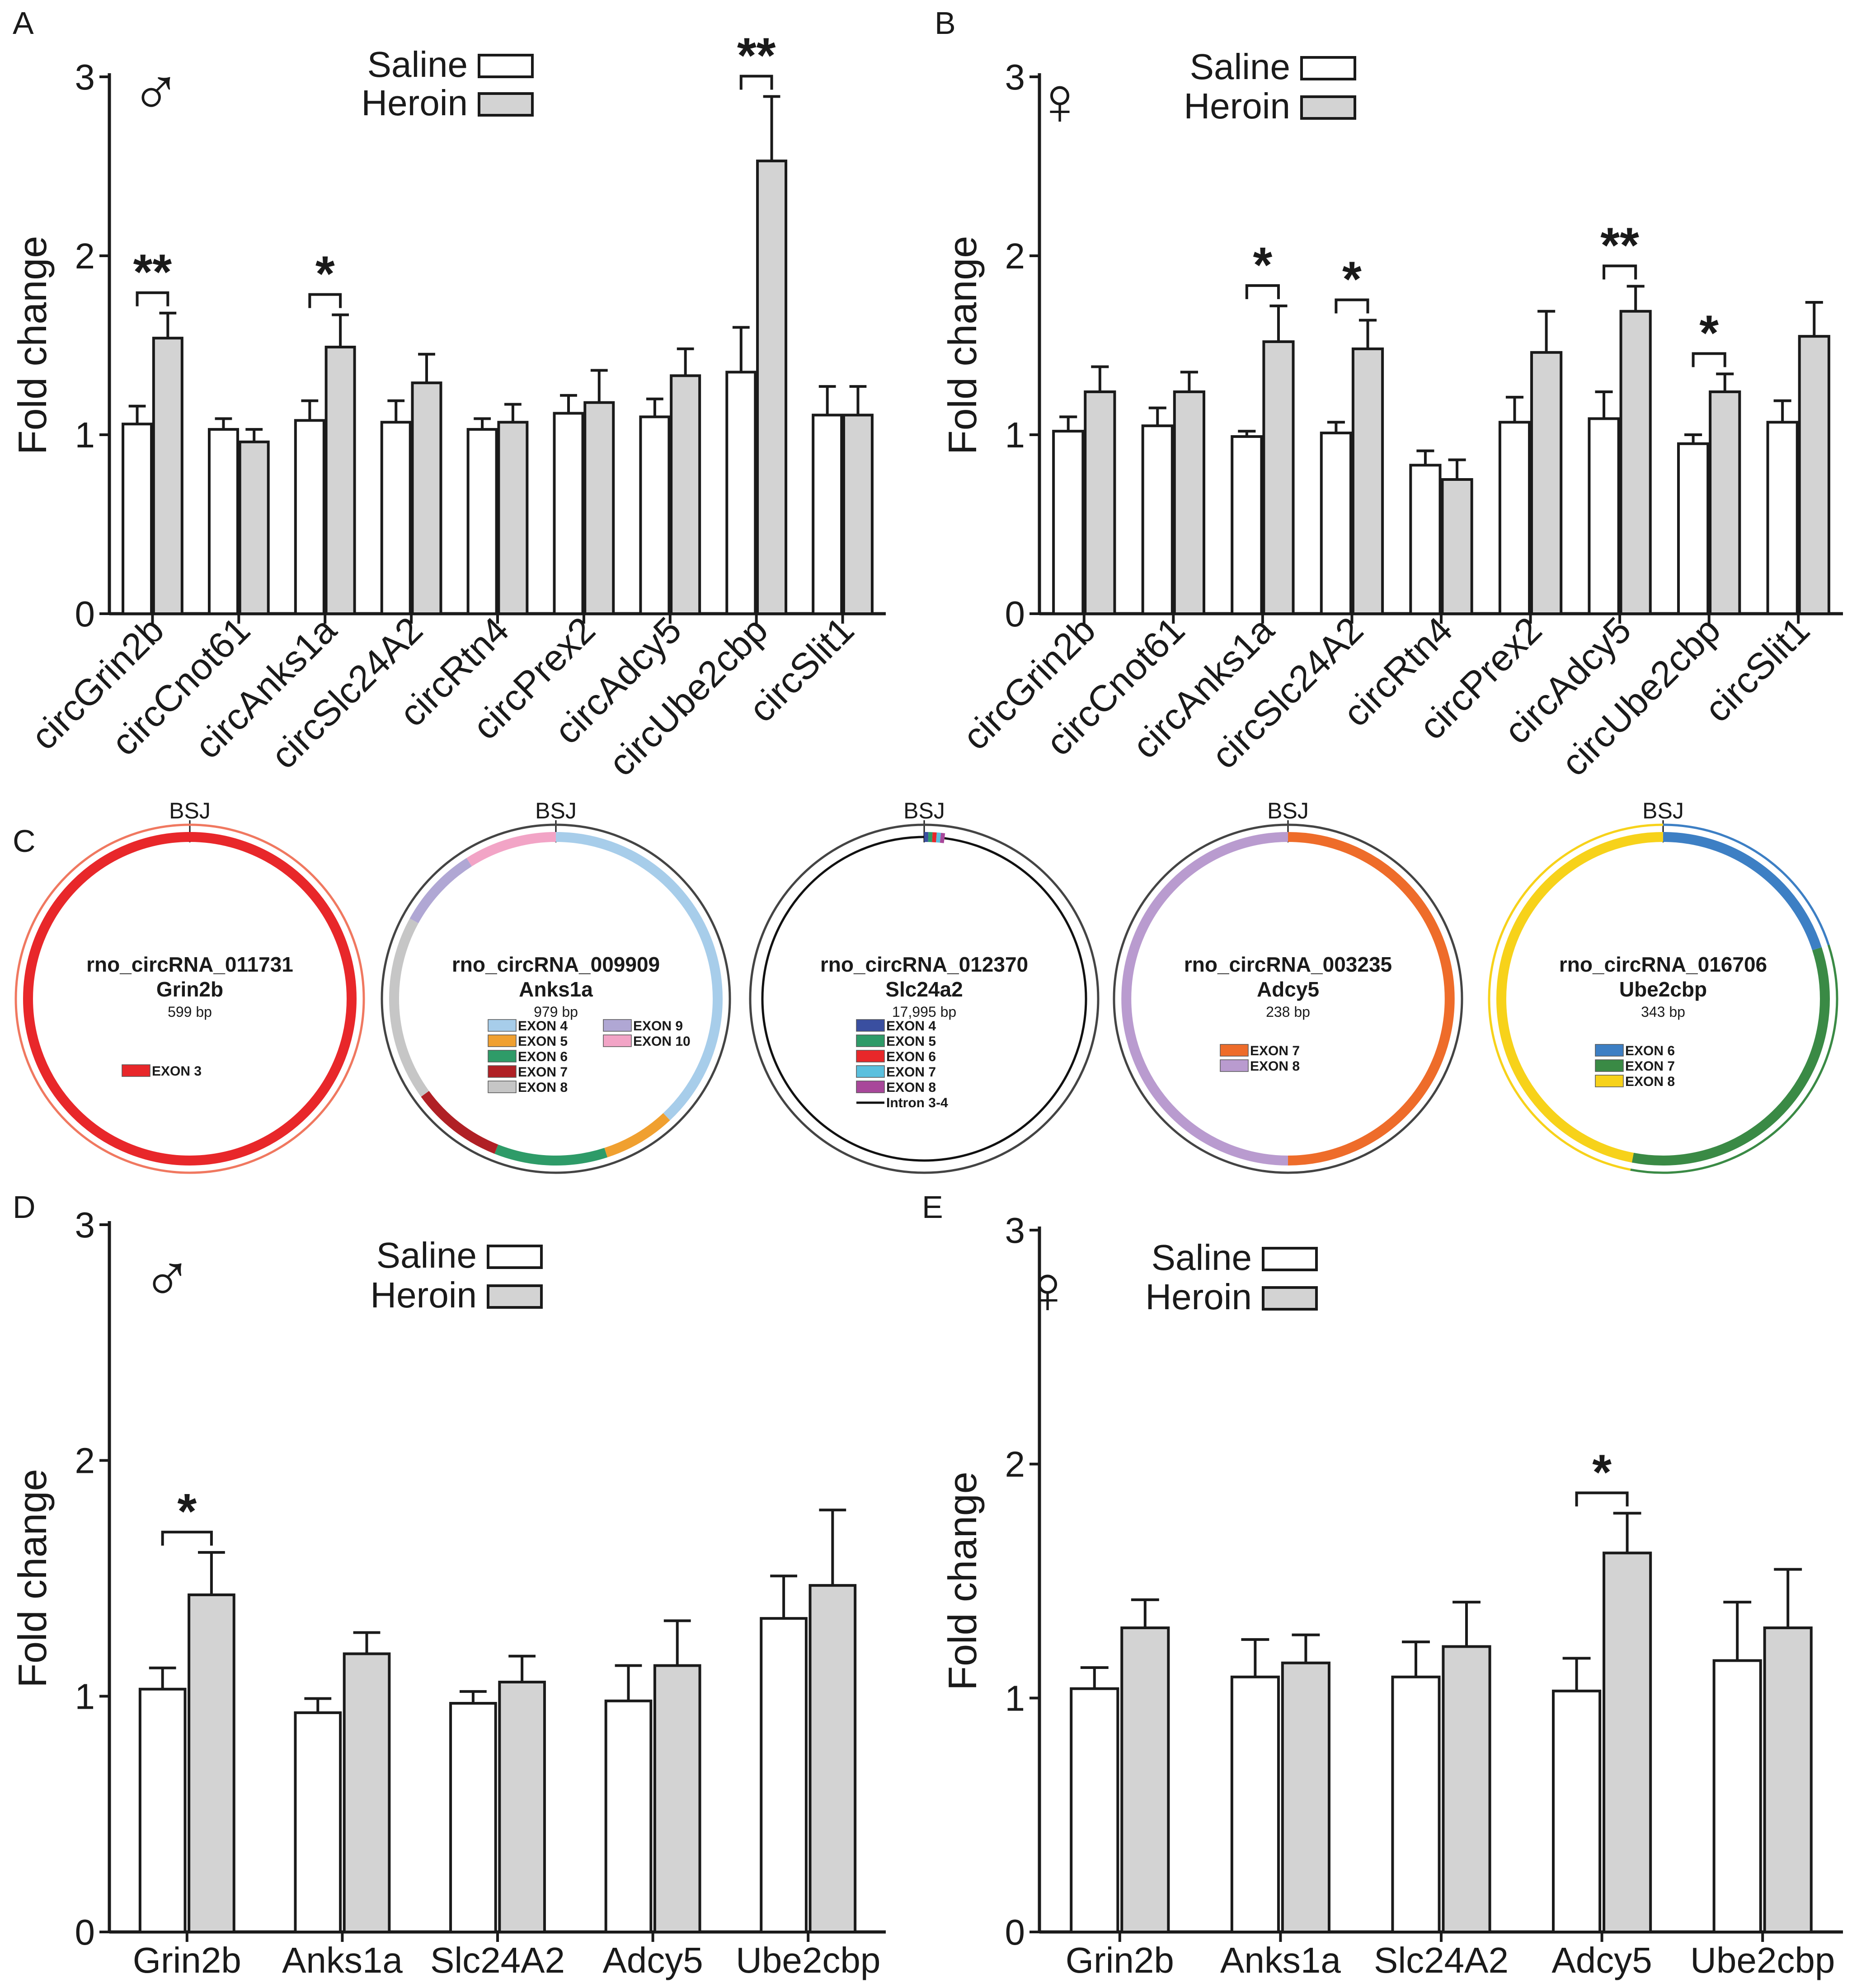 The height and width of the screenshot is (1988, 1852). Describe the element at coordinates (543, 1056) in the screenshot. I see `legend-label: EXON 6` at that location.